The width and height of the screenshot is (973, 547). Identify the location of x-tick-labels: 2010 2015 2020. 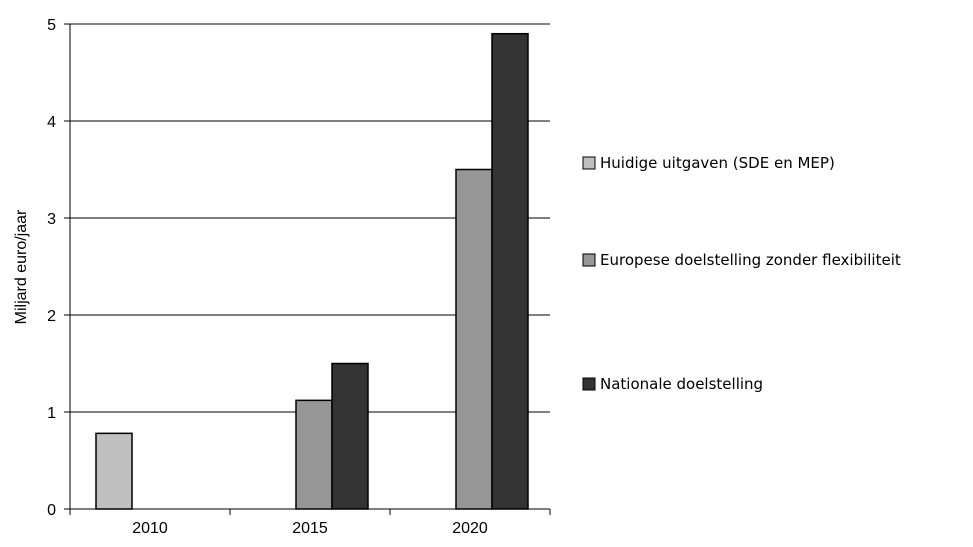
(310, 528).